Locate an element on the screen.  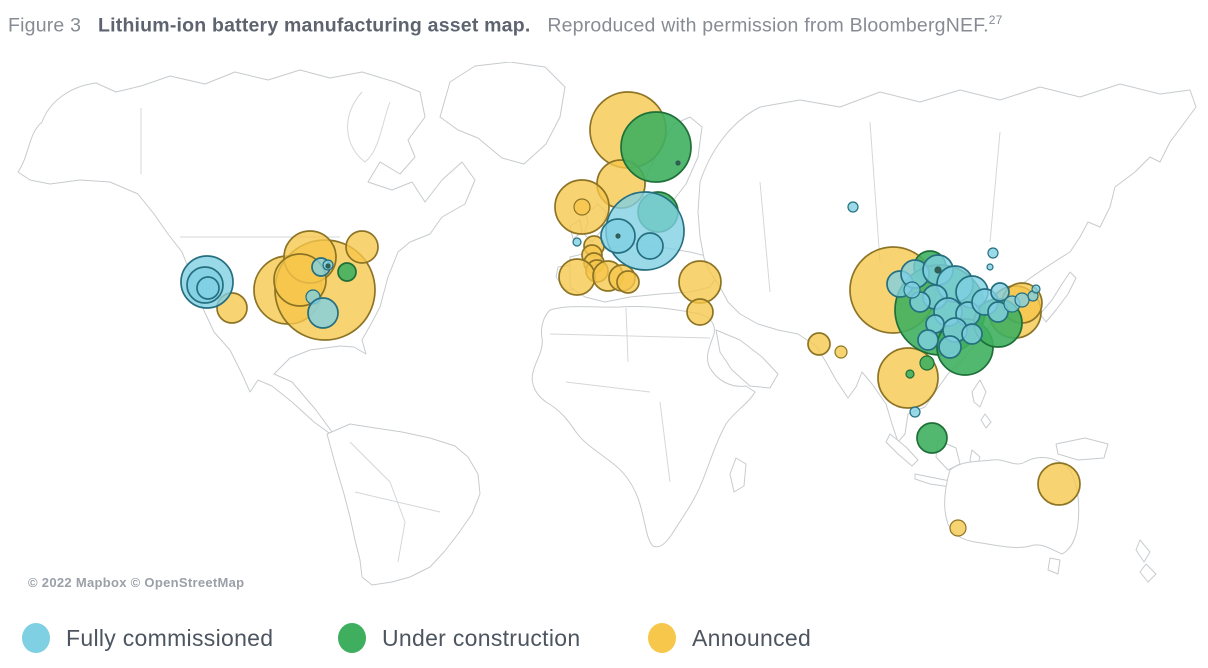
legend-item-announced: Announced is located at coordinates (729, 638).